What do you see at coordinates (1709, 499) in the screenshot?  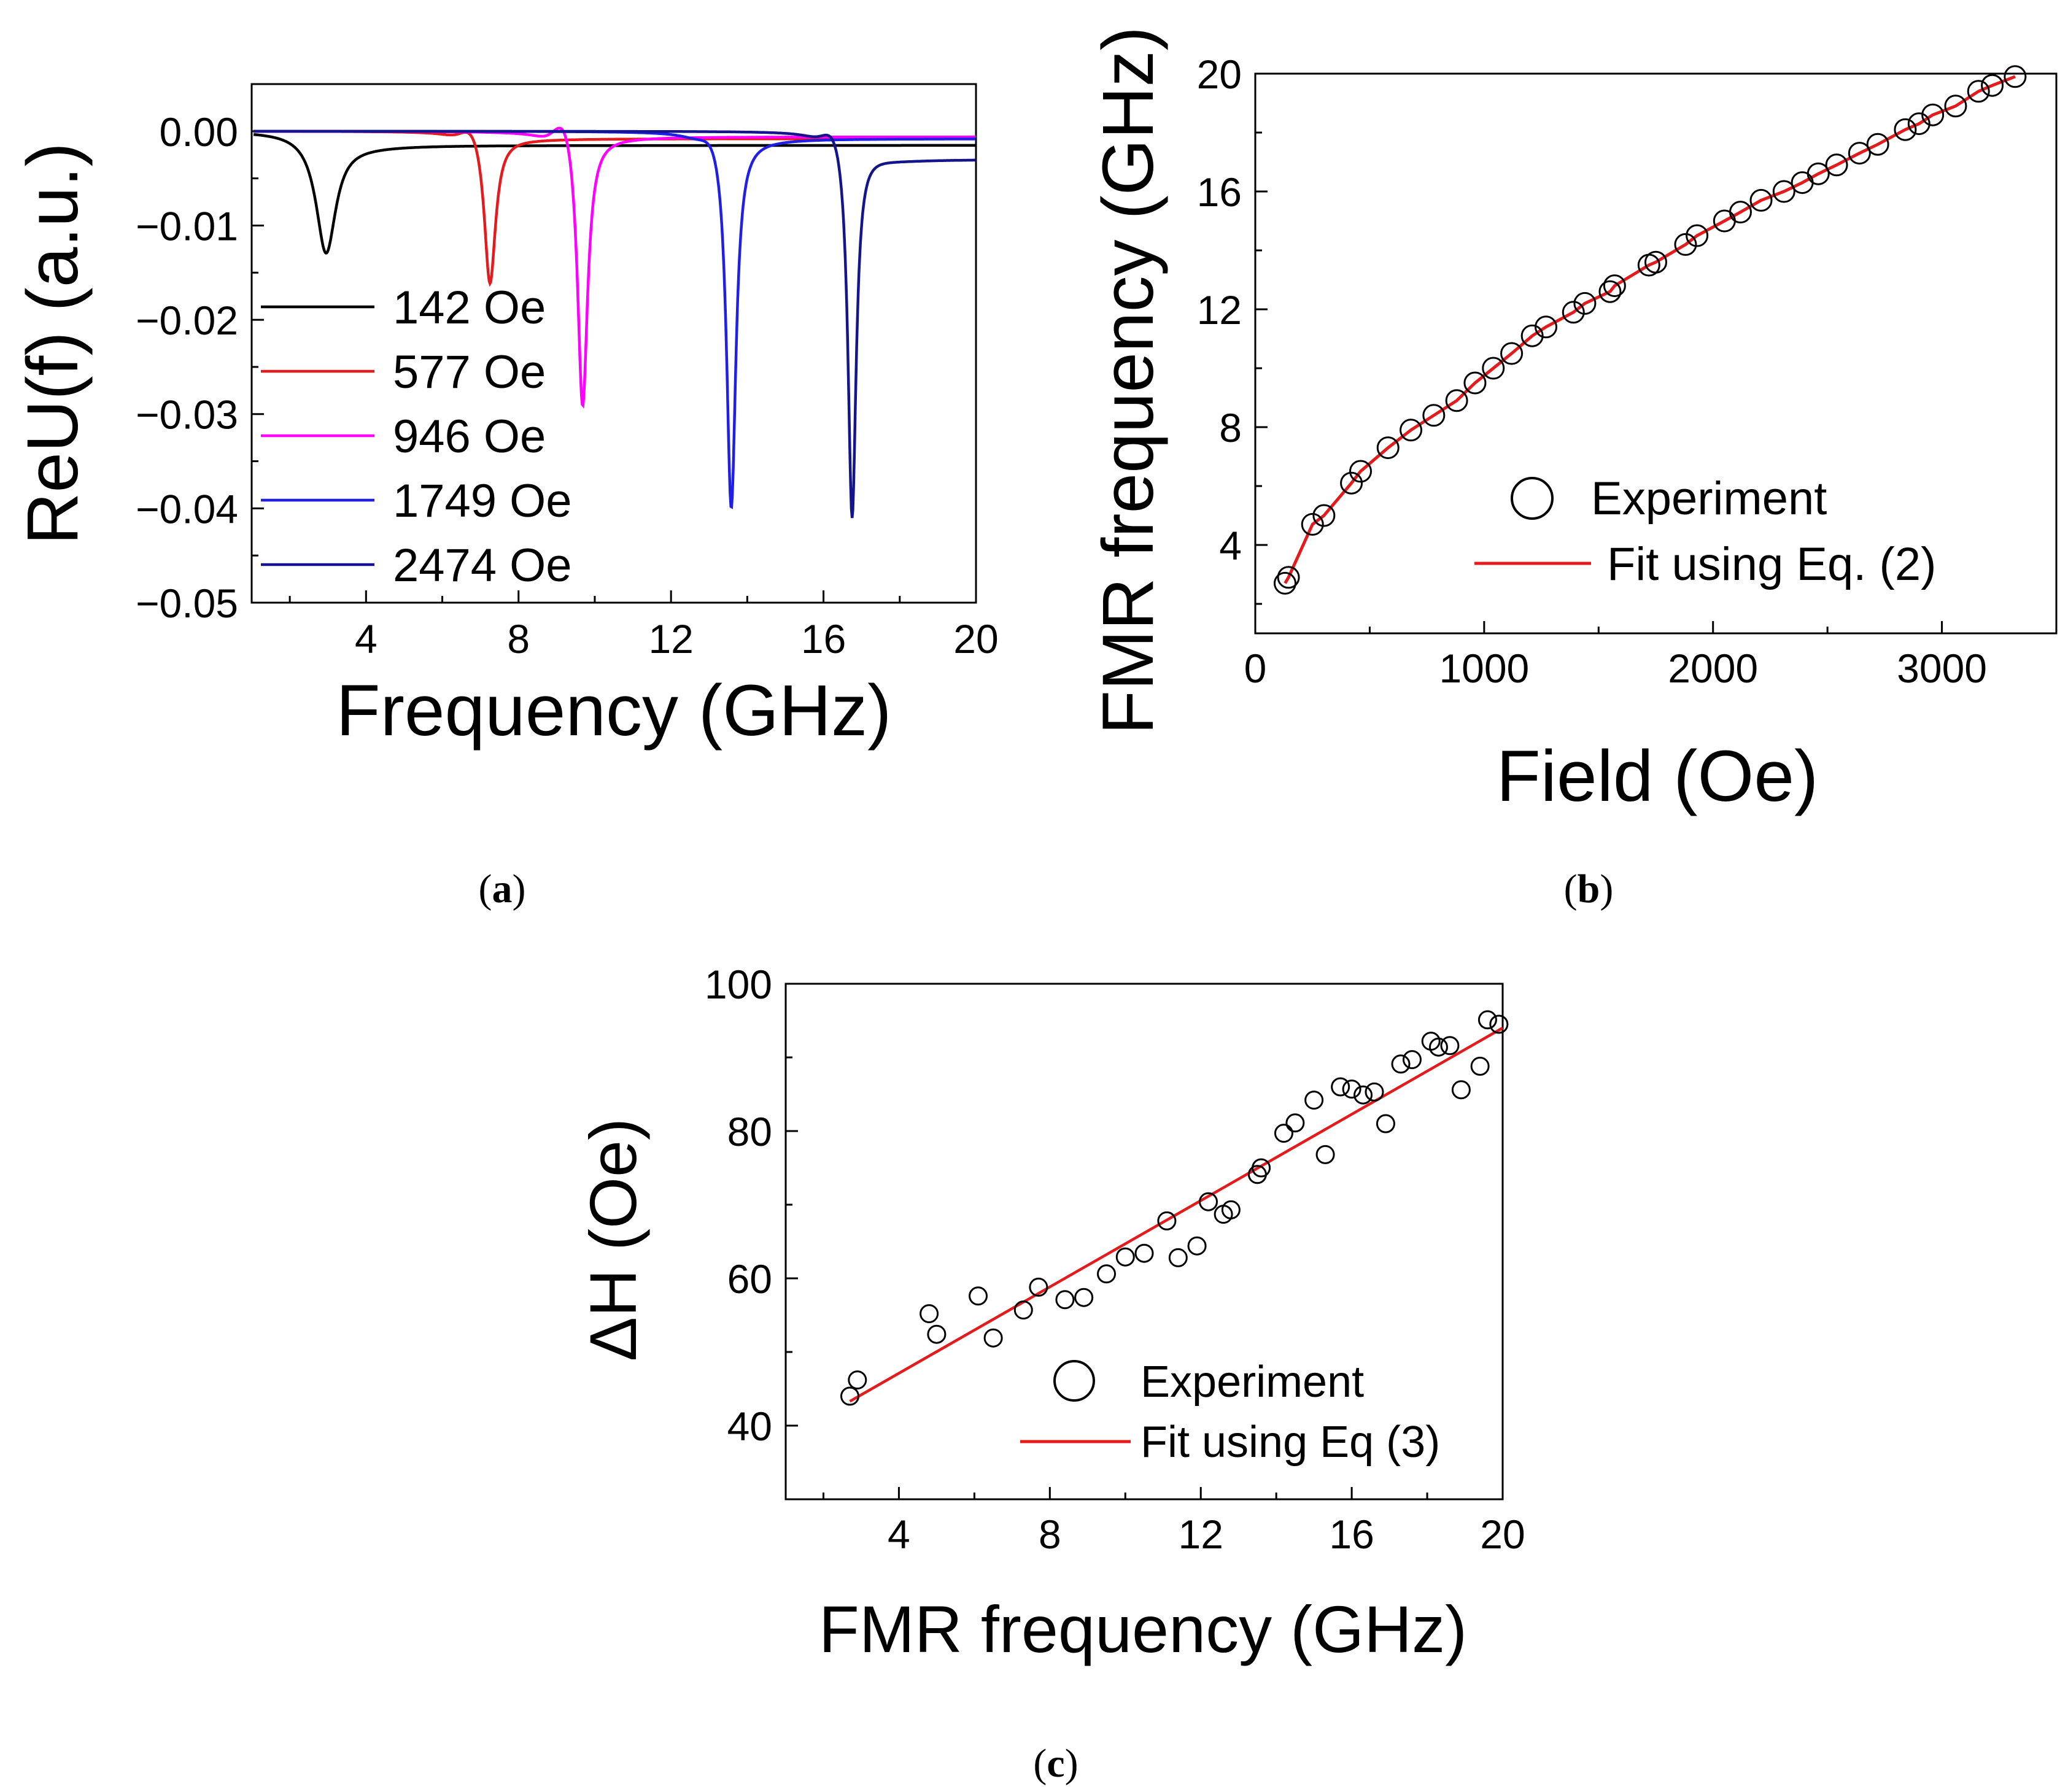 I see `b-legend-label: Experiment` at bounding box center [1709, 499].